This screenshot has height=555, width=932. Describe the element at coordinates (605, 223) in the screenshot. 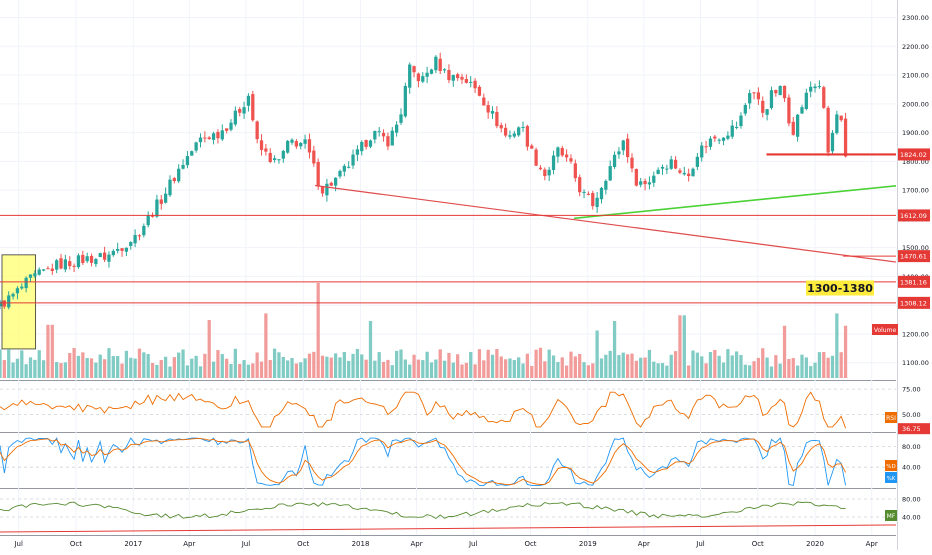

I see `resistance-trendline-red` at that location.